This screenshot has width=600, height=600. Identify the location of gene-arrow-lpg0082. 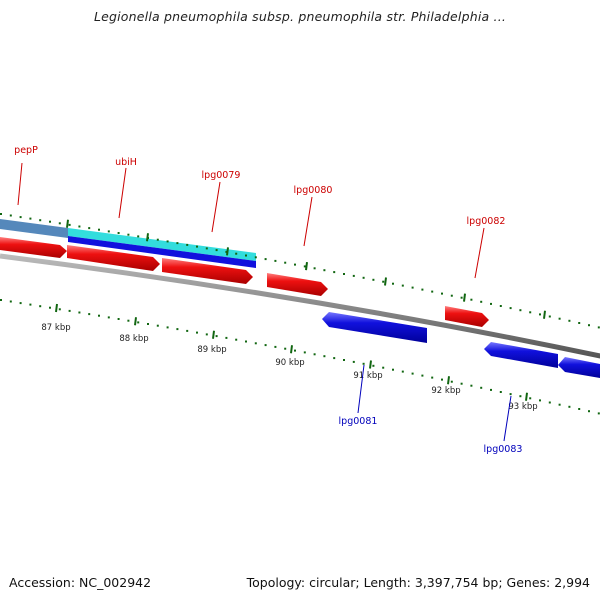
(467, 316).